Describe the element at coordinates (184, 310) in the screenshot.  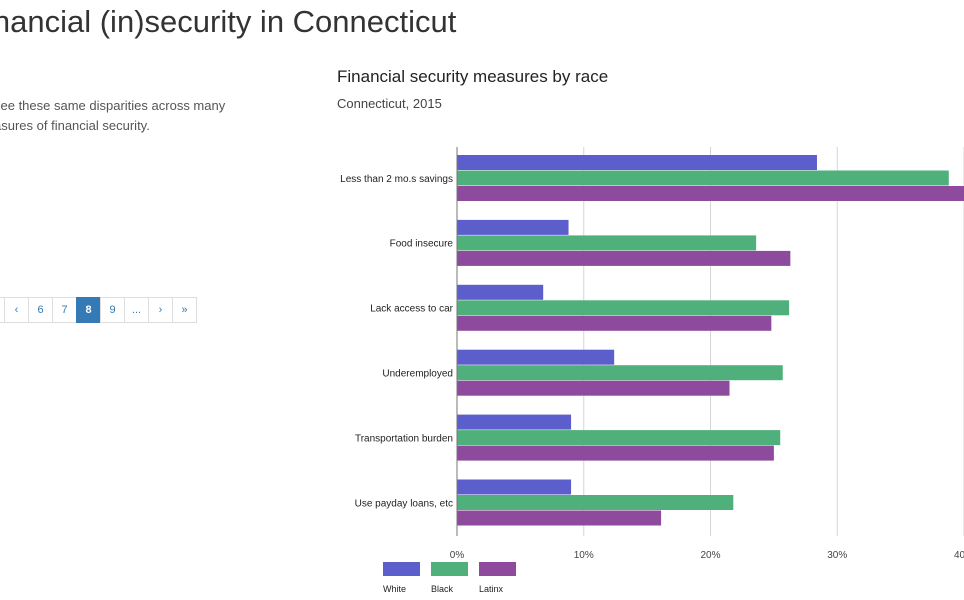
I see `pagination-last-button: »` at that location.